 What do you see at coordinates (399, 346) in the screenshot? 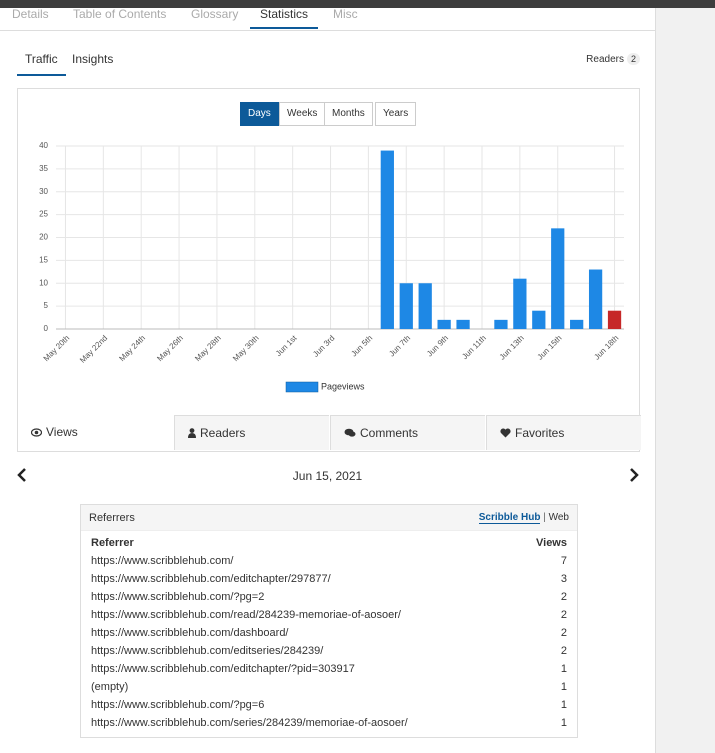
I see `x-tick-label: Jun 7th` at bounding box center [399, 346].